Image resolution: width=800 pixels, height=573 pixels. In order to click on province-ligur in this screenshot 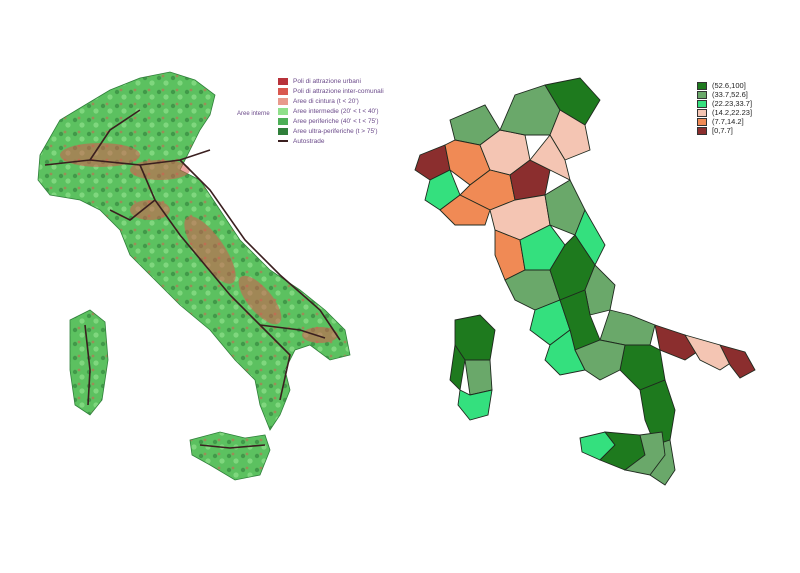, I will do `click(465, 210)`.